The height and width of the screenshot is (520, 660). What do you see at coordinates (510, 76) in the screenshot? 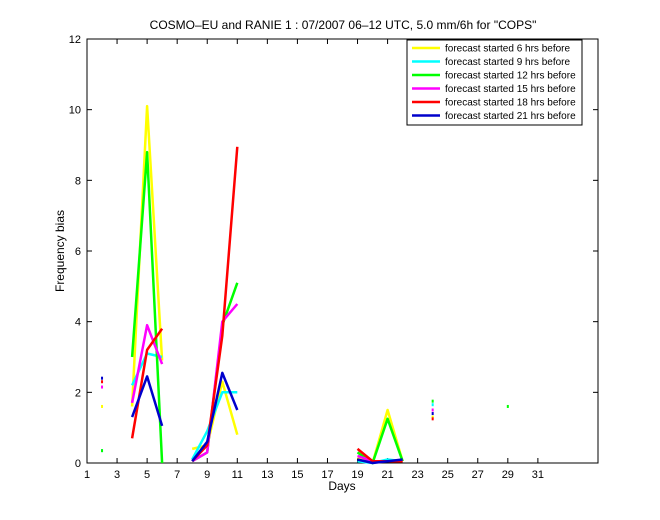
I see `legend-label: forecast started 12 hrs before` at bounding box center [510, 76].